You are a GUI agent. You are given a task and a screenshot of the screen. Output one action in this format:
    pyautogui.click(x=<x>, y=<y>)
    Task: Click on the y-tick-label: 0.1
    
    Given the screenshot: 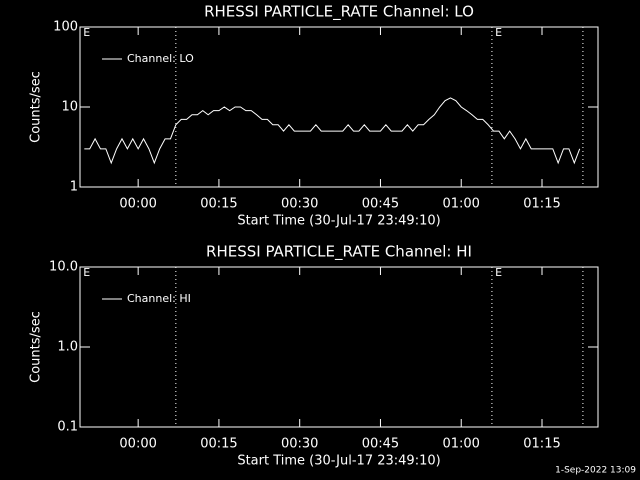 What is the action you would take?
    pyautogui.click(x=67, y=427)
    